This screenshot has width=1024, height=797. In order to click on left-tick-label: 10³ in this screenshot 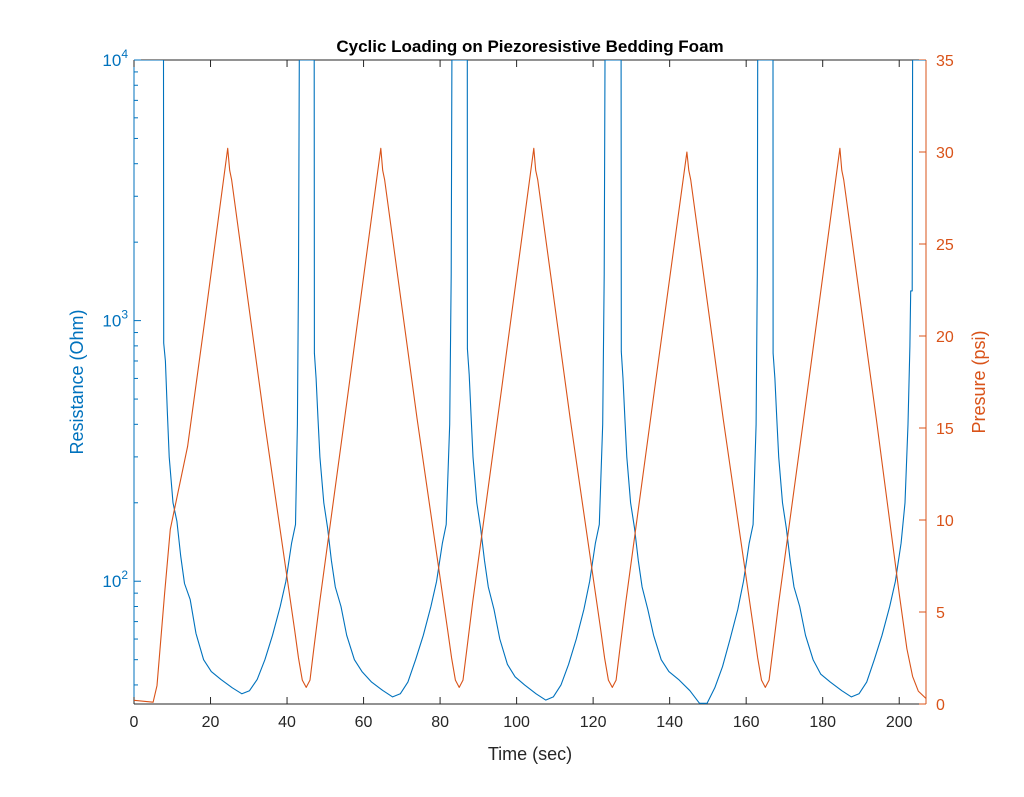, I will do `click(115, 319)`.